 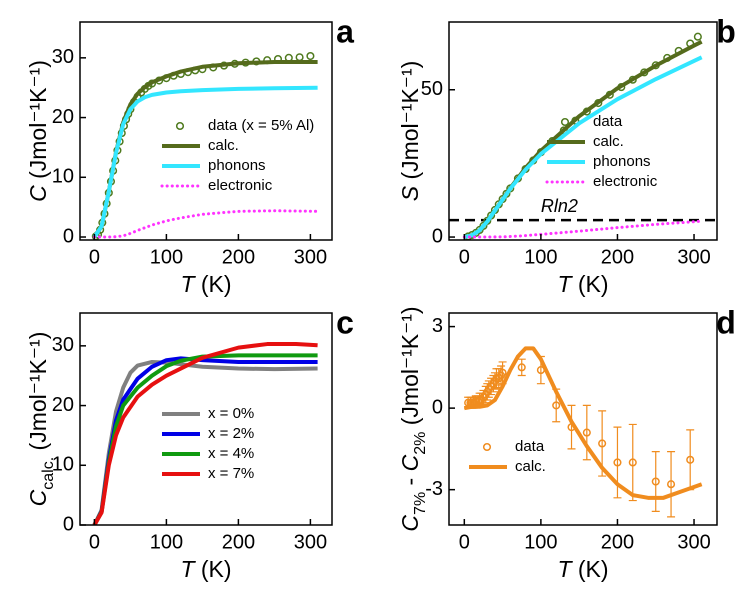 What do you see at coordinates (437, 326) in the screenshot?
I see `y-tick-label: 3` at bounding box center [437, 326].